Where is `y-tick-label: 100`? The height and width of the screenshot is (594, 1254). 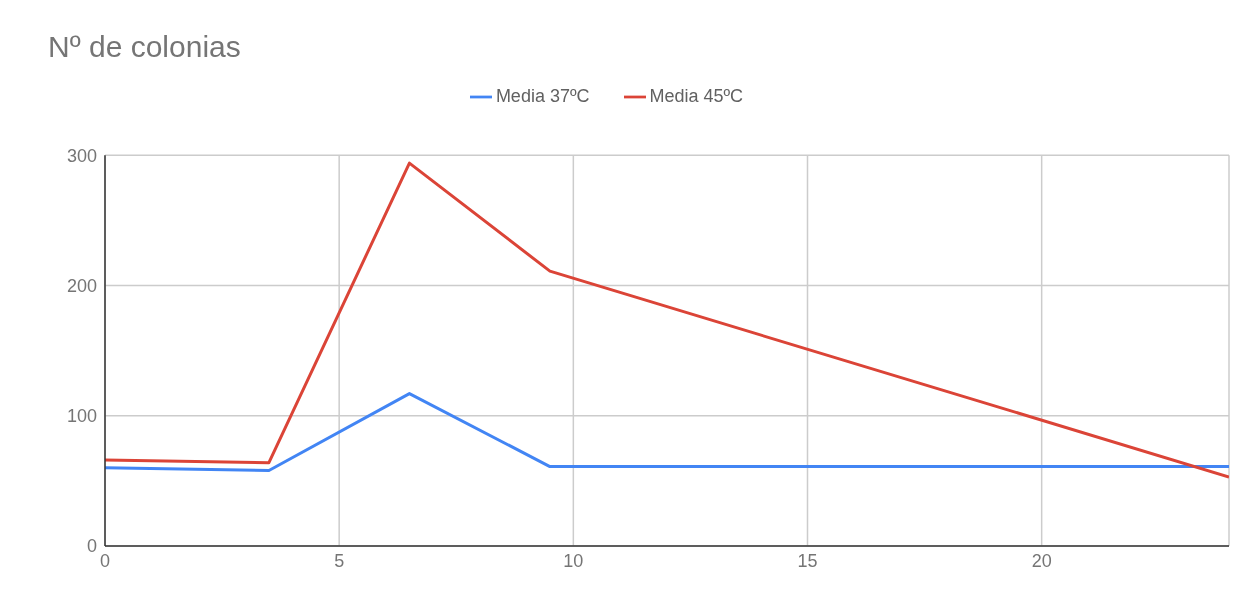
y-tick-label: 100 is located at coordinates (81, 416).